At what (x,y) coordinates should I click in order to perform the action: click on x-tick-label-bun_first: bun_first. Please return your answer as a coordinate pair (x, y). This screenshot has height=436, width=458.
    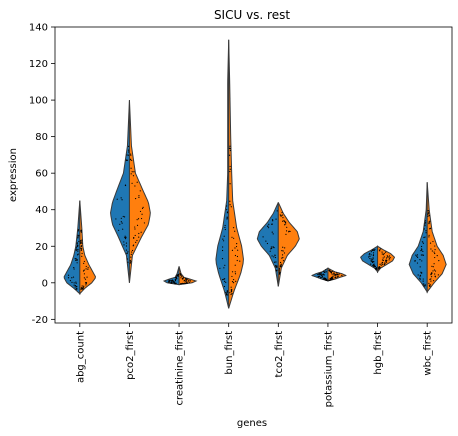
    Looking at the image, I should click on (229, 353).